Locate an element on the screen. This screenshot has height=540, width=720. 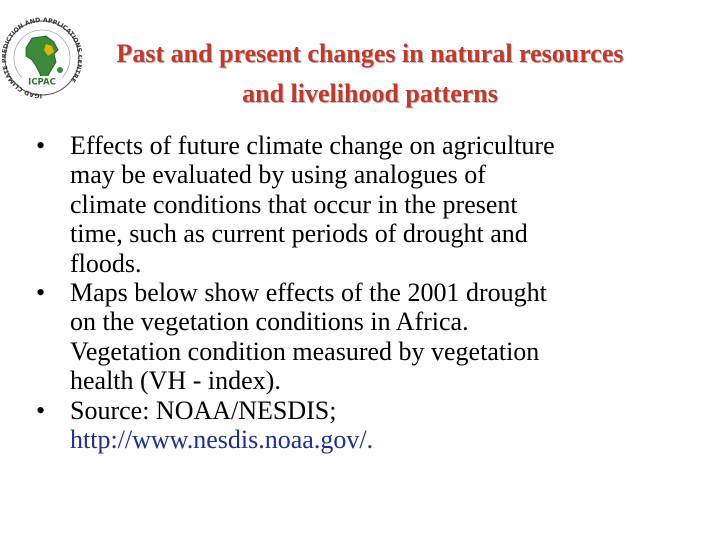
bullet-text: may be evaluated by using analogues of is located at coordinates (278, 175).